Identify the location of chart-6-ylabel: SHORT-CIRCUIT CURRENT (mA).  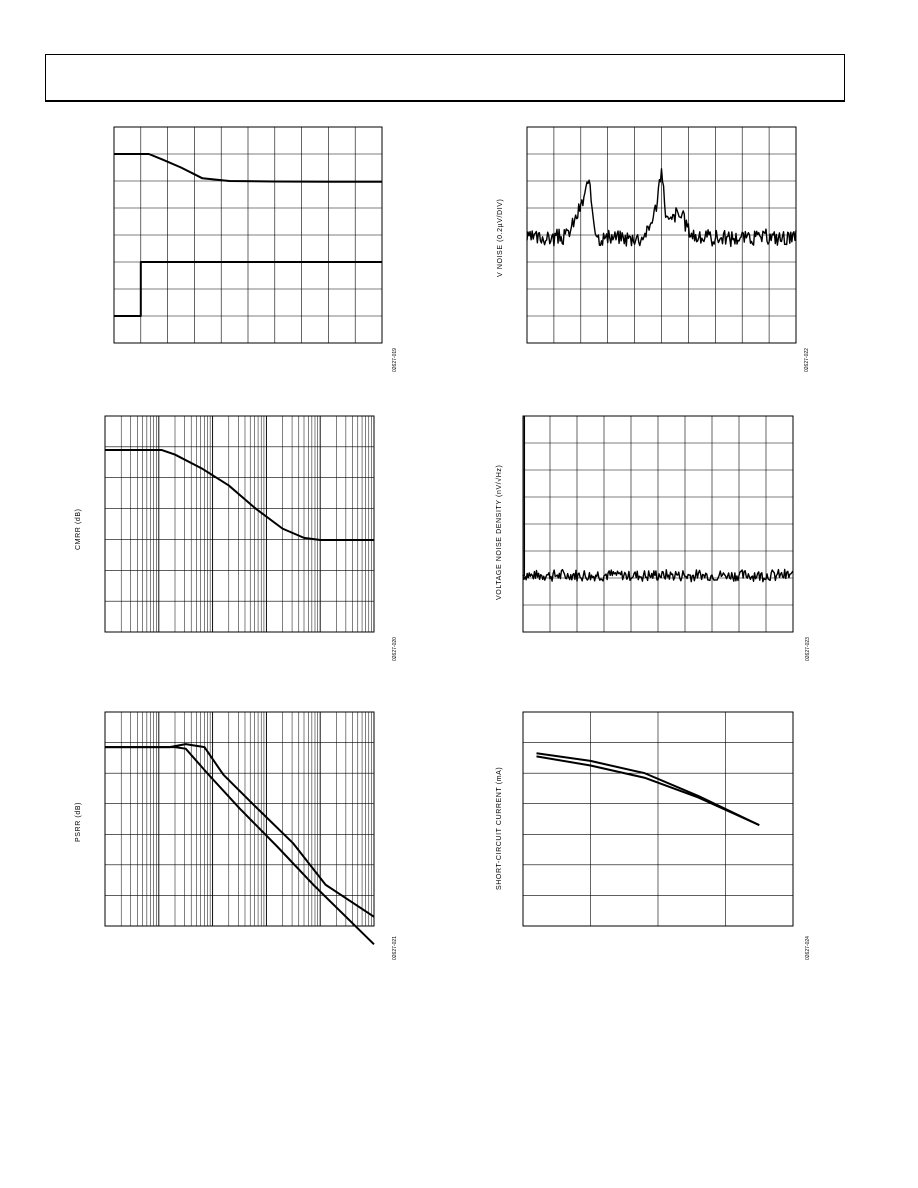
(499, 828).